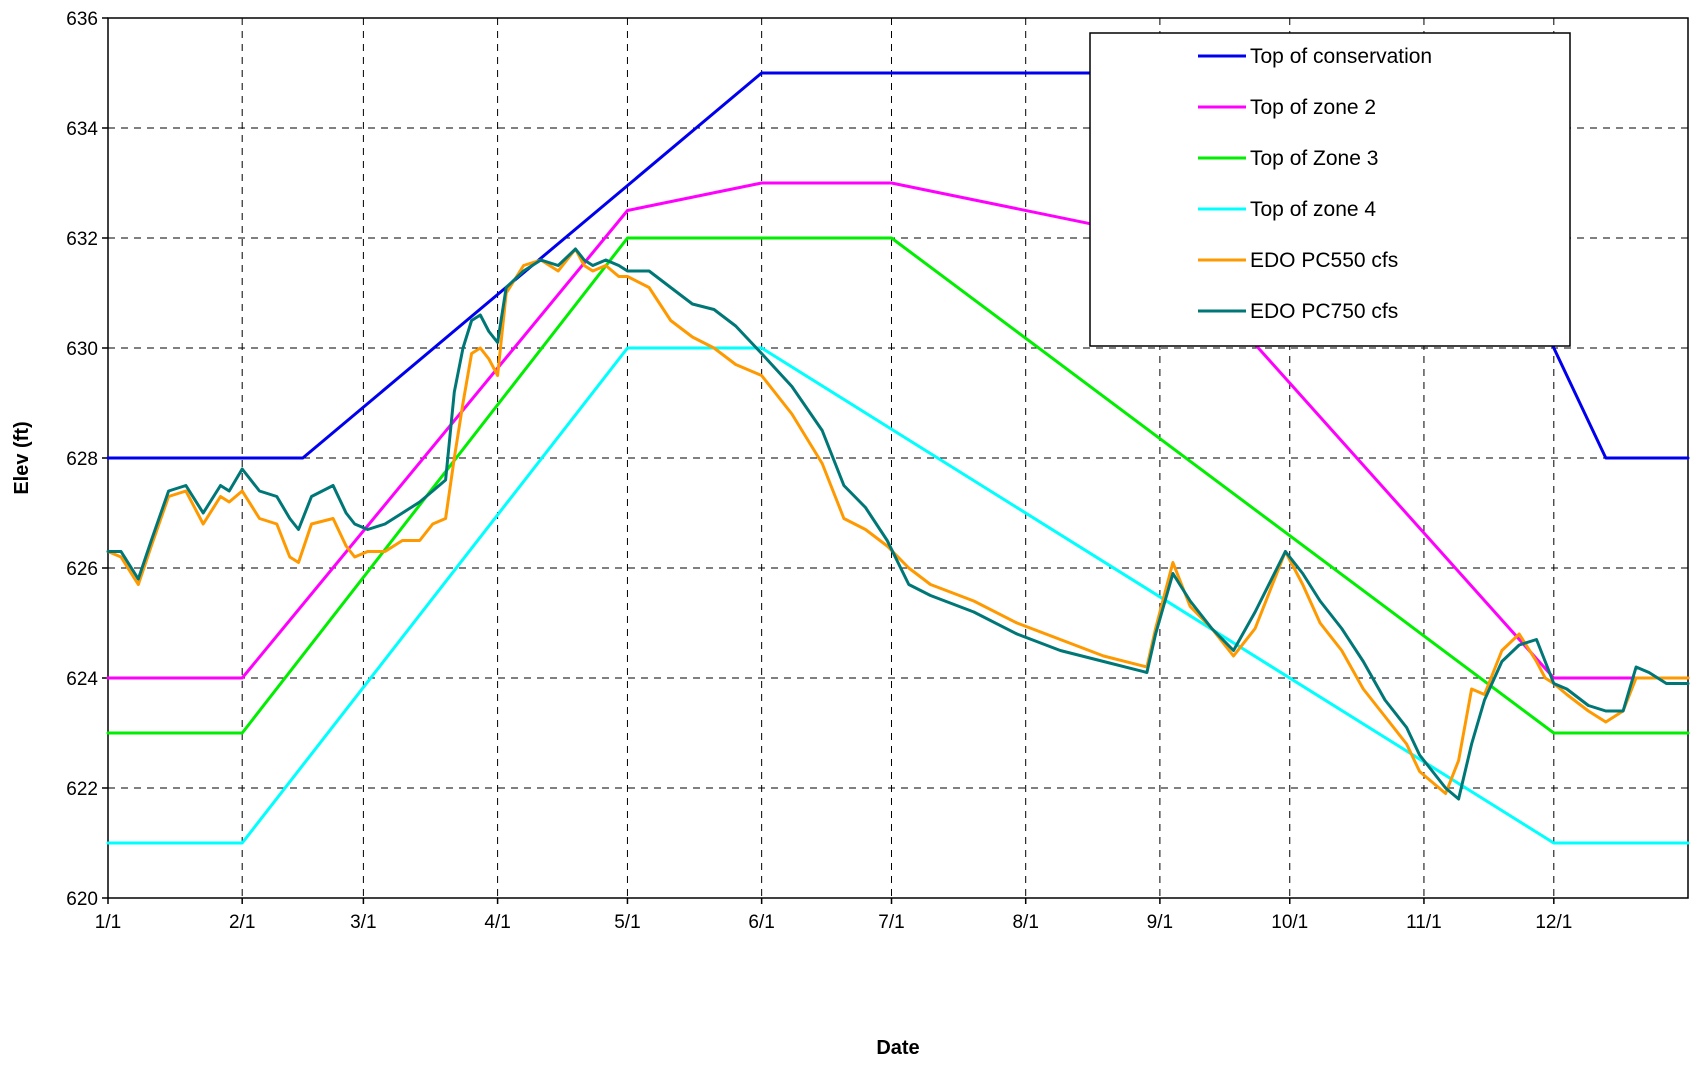 Image resolution: width=1690 pixels, height=1066 pixels. I want to click on legend-label: Top of conservation, so click(1341, 56).